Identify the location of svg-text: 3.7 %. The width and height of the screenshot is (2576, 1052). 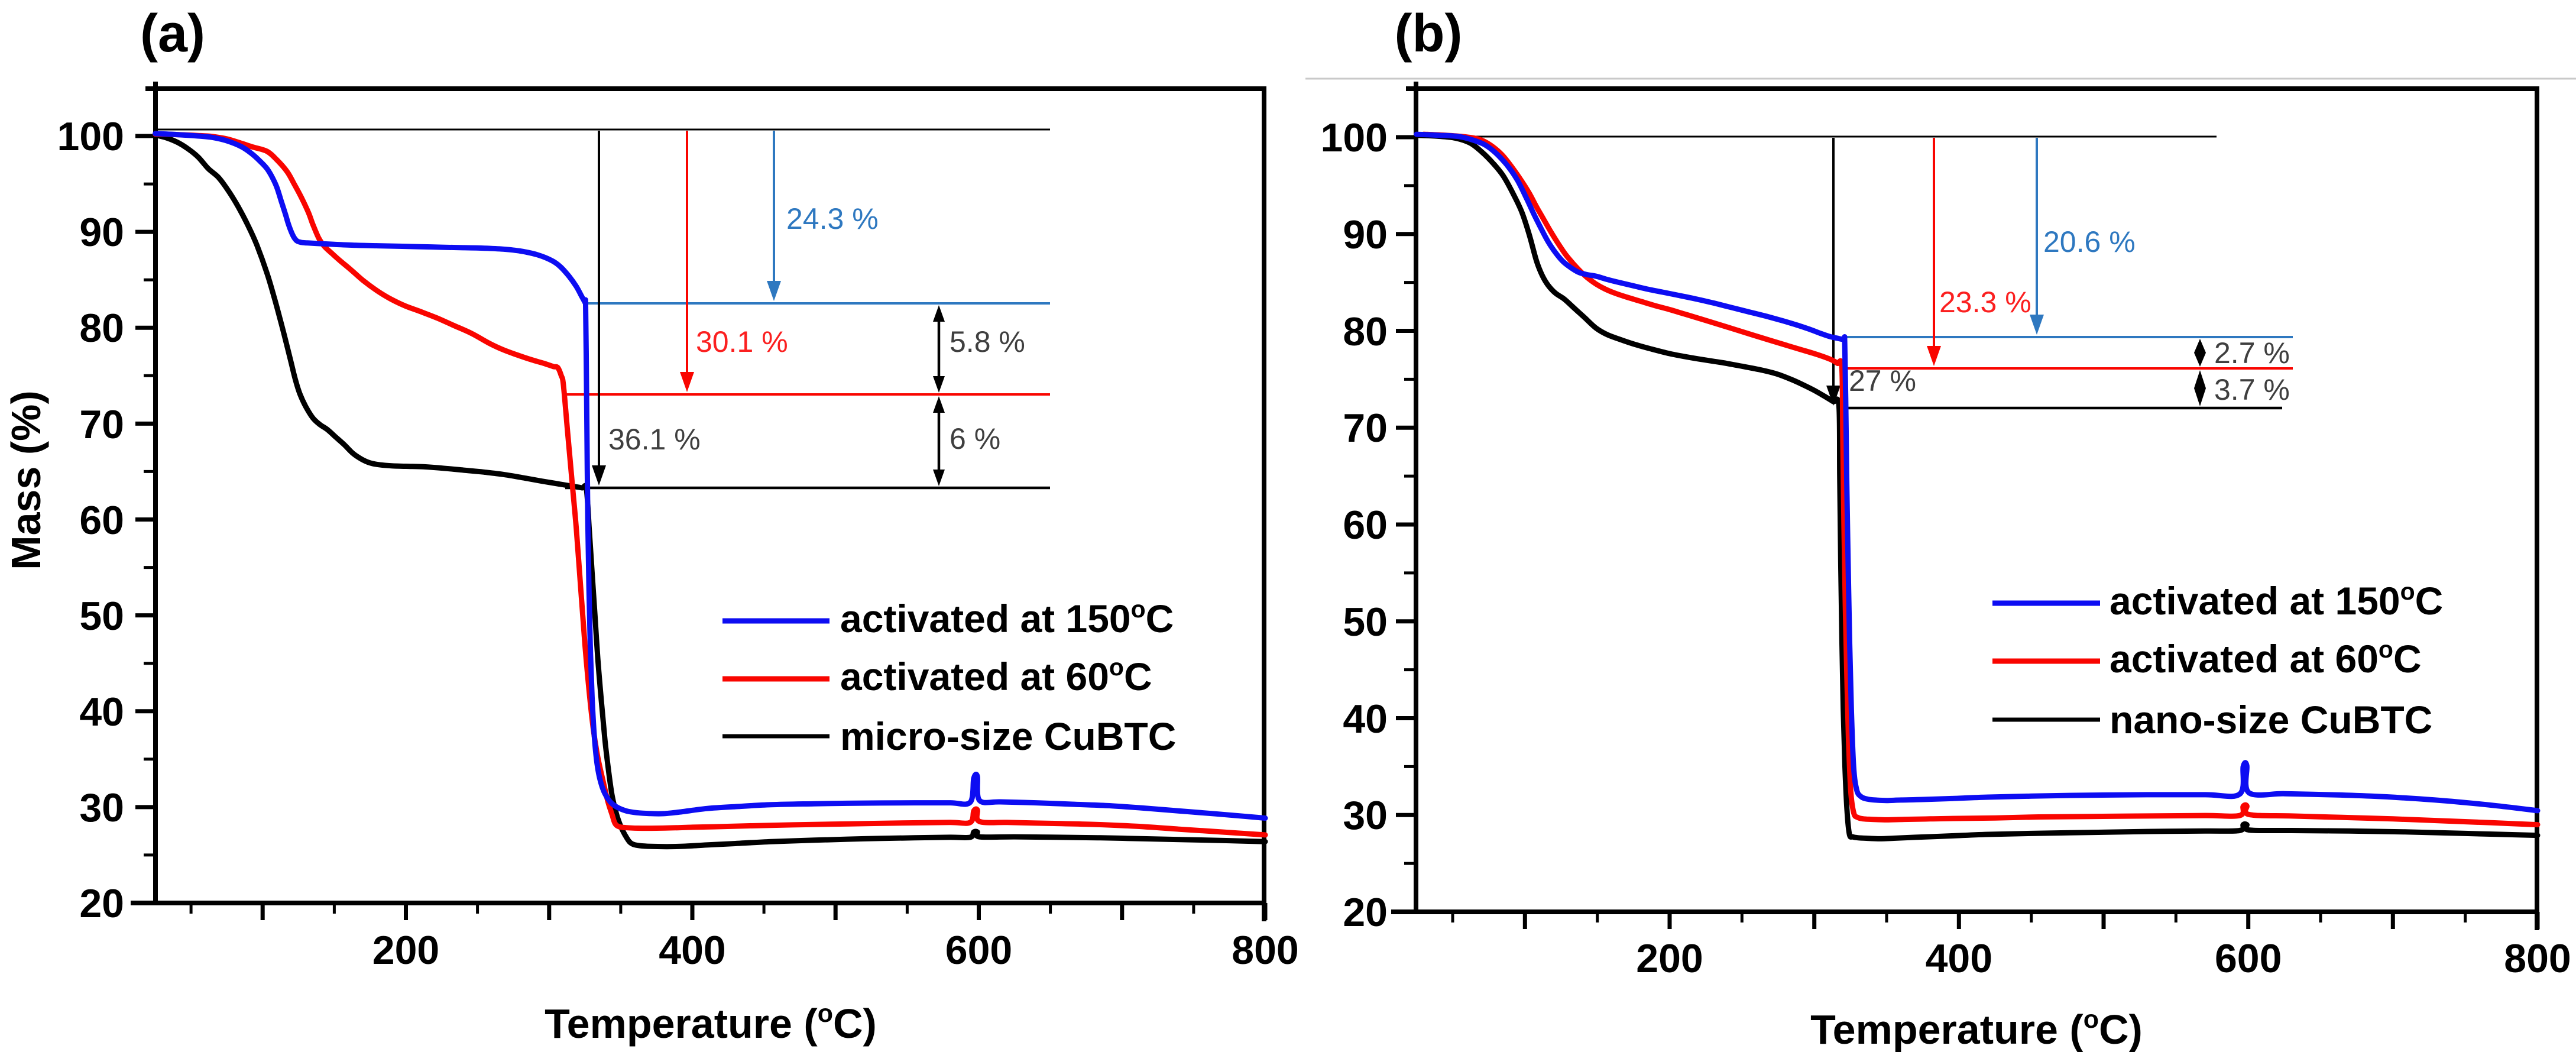
(2252, 389).